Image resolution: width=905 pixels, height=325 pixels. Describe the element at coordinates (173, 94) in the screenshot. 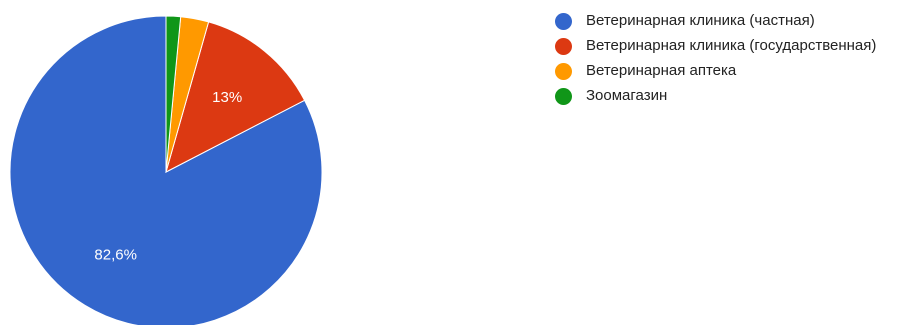

I see `pie-slice-pet-store` at that location.